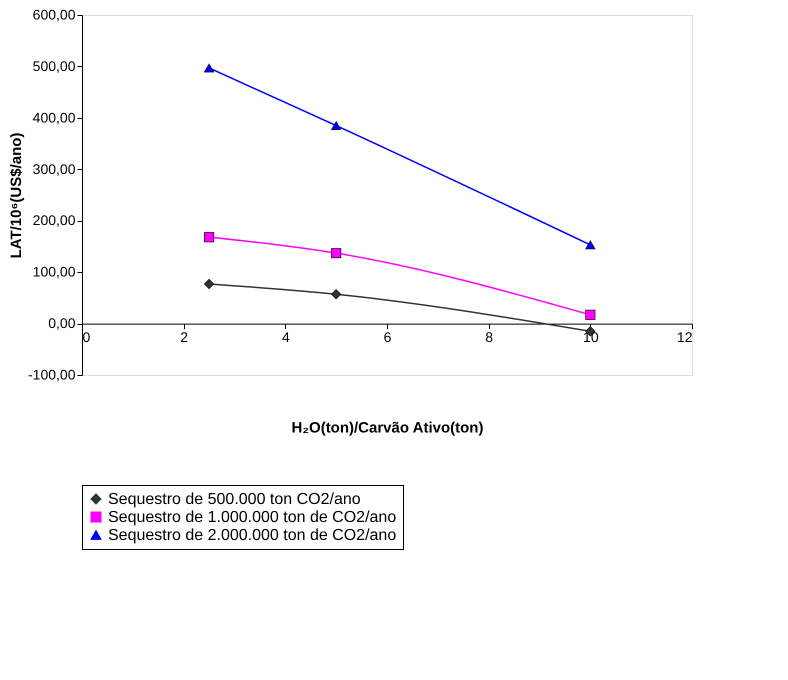 The image size is (788, 680). Describe the element at coordinates (252, 535) in the screenshot. I see `legend-label: Sequestro de 2.000.000 ton de CO2/ano` at that location.